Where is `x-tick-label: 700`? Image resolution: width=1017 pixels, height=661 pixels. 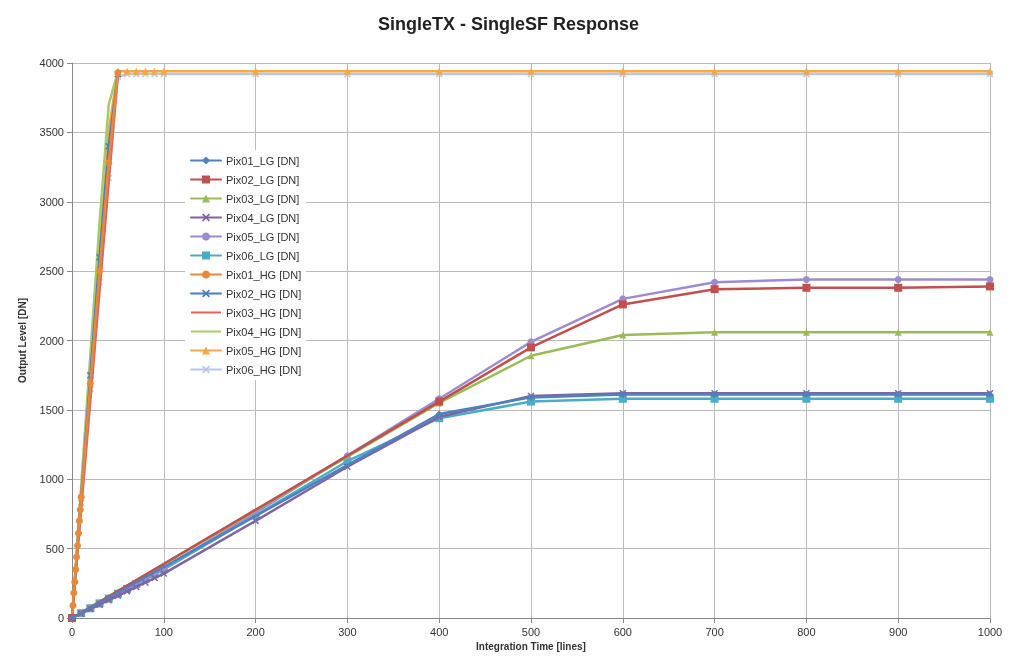 x-tick-label: 700 is located at coordinates (714, 631).